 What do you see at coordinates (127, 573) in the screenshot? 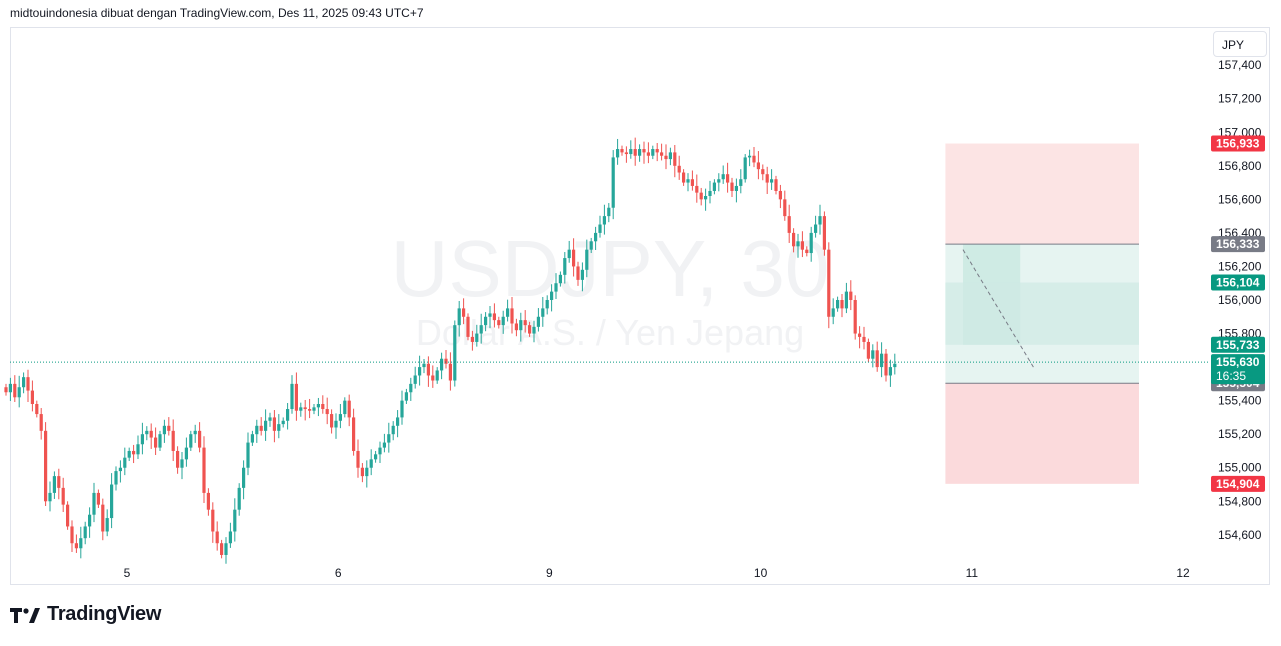
I see `time-tick-label: 5` at bounding box center [127, 573].